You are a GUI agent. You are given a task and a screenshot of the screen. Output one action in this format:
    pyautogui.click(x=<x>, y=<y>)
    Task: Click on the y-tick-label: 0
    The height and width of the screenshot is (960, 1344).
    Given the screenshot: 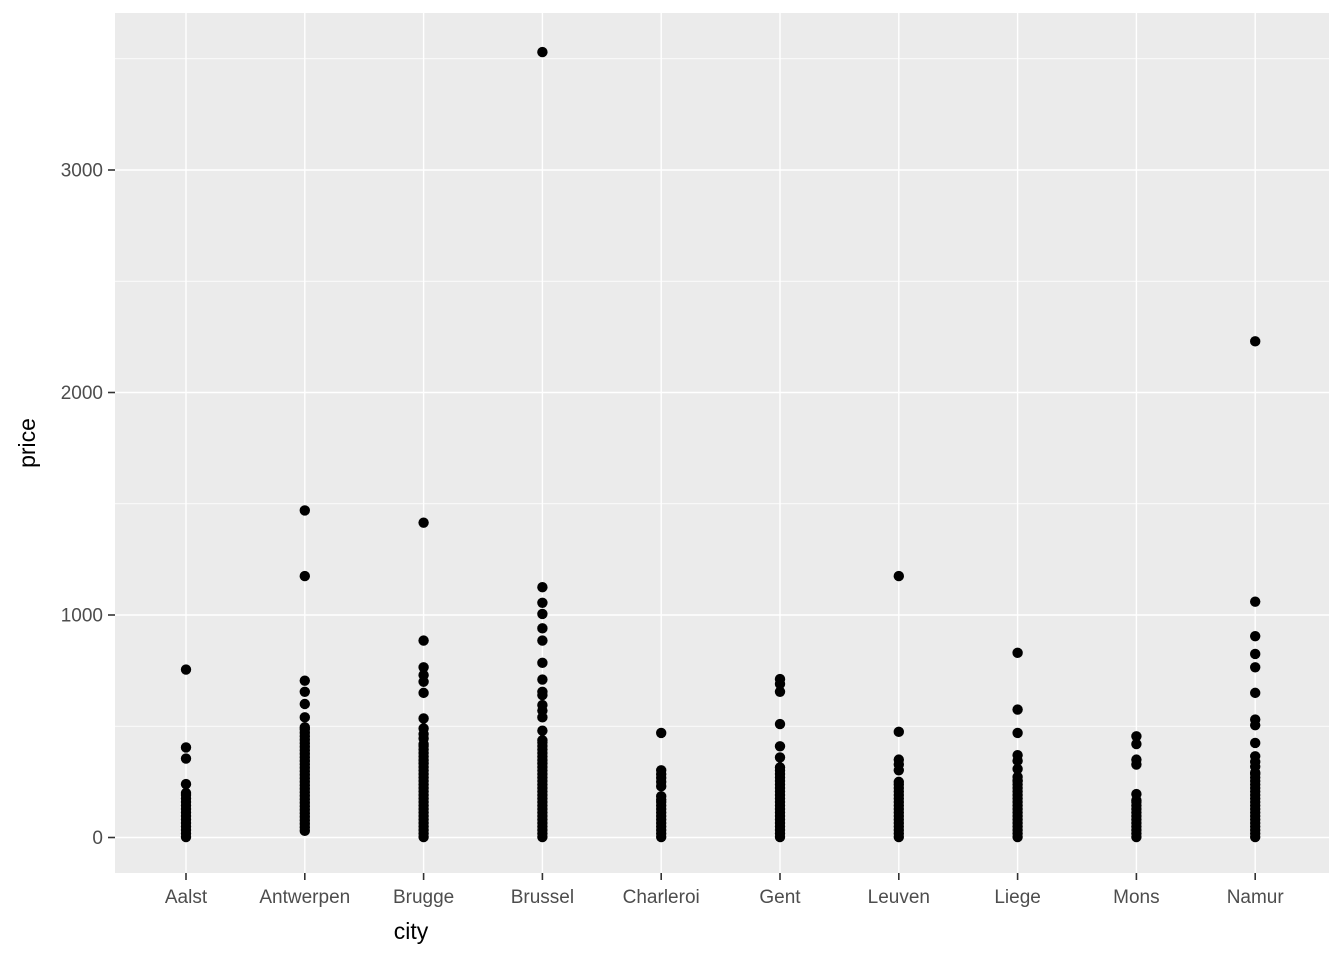 What is the action you would take?
    pyautogui.click(x=97, y=838)
    